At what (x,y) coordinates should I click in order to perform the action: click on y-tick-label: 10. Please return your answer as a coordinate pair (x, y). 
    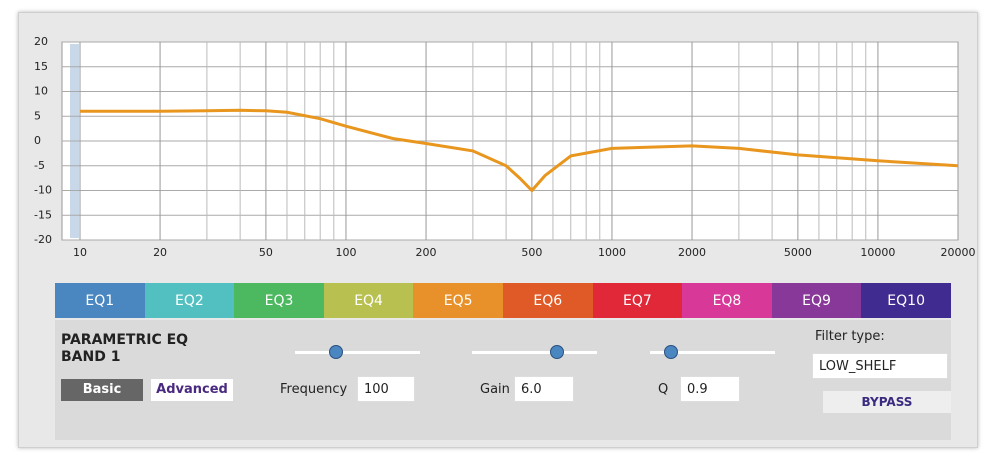
    Looking at the image, I should click on (41, 91).